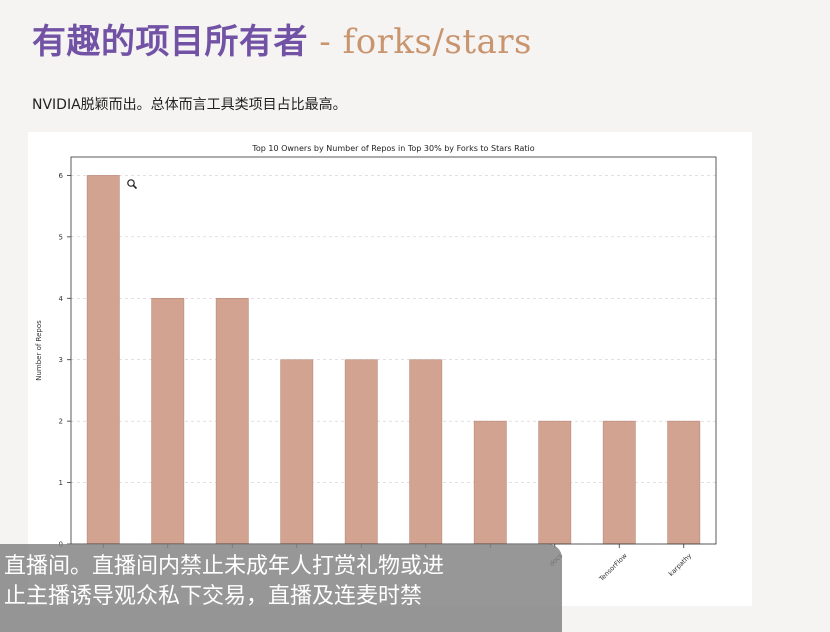  I want to click on y-tick-label: 4, so click(61, 299).